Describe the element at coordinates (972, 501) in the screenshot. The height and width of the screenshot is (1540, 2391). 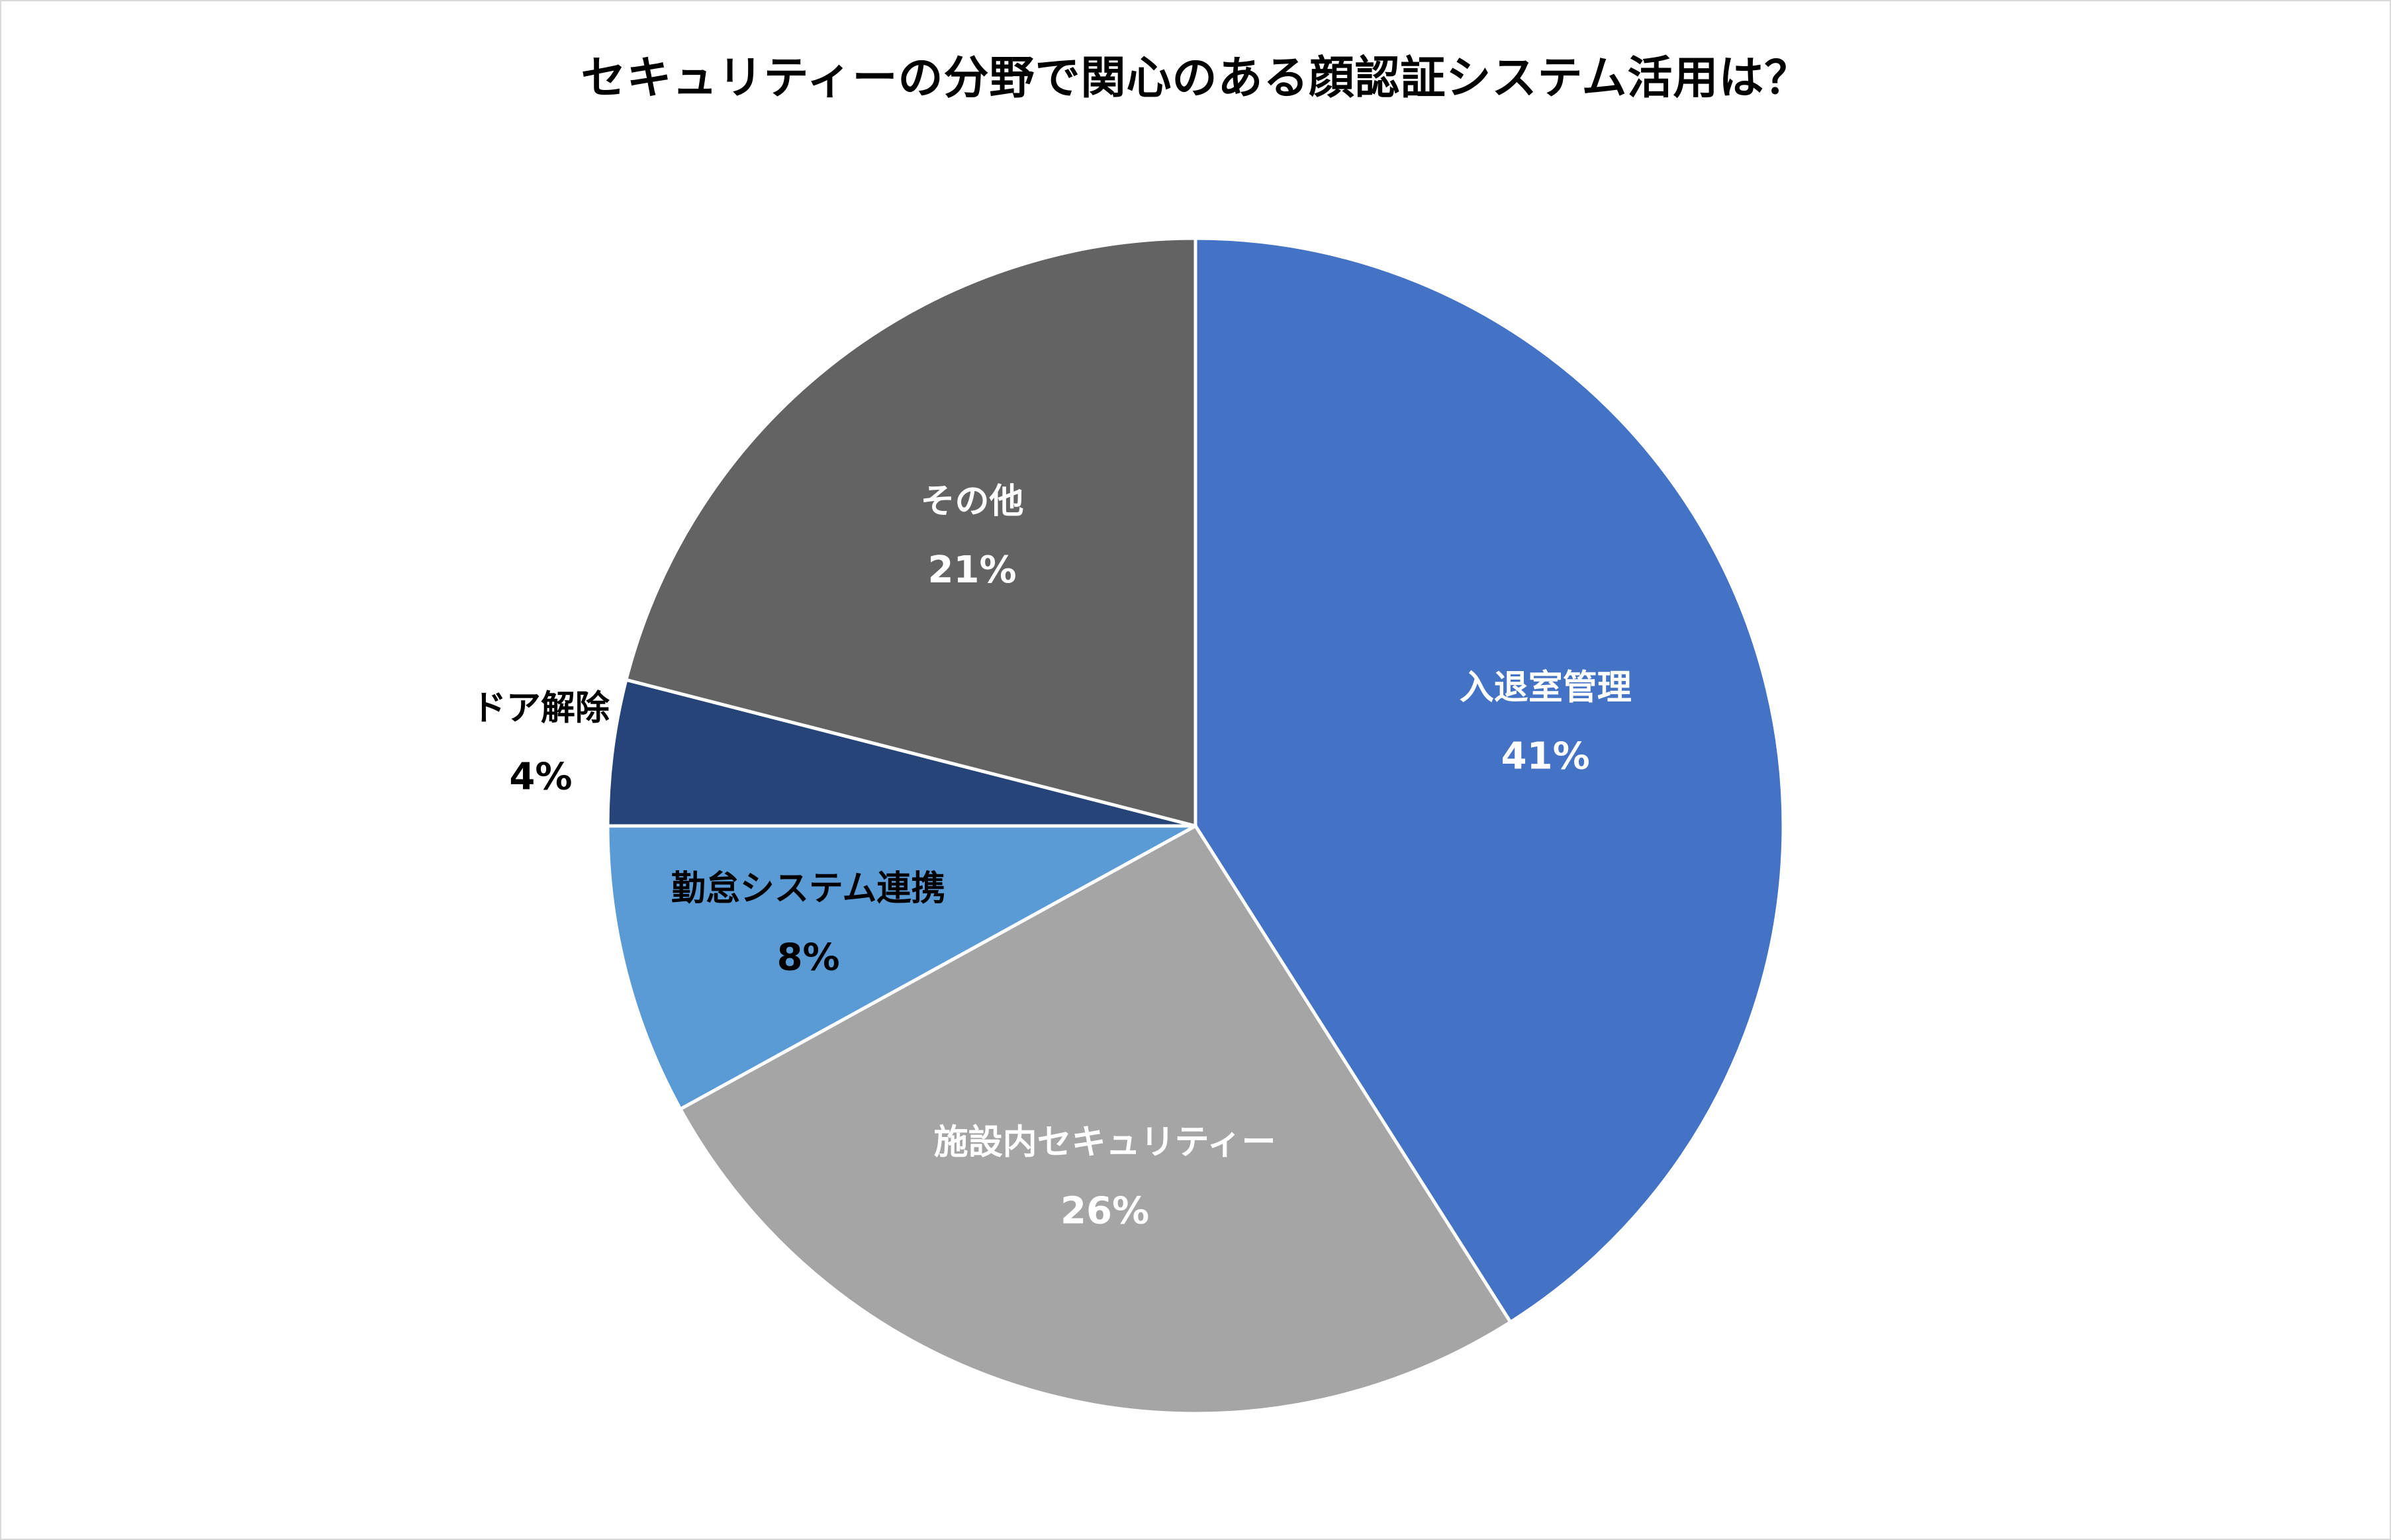
I see `slice-category-label: その他` at that location.